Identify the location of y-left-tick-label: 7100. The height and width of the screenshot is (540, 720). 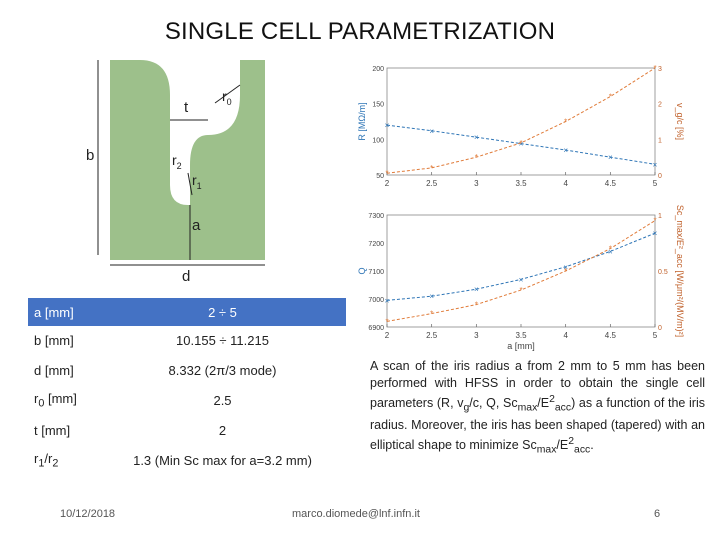
(376, 272).